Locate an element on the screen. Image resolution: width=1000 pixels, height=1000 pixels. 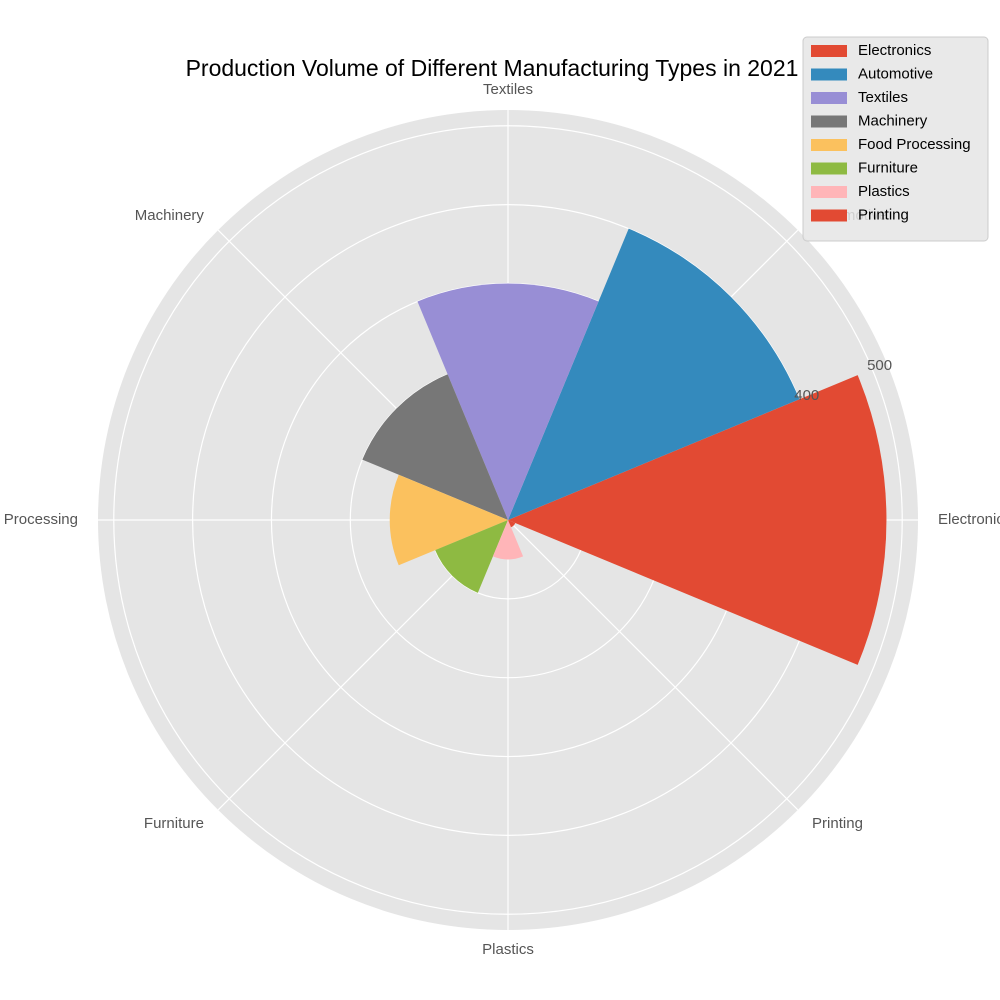
radial-tick-labels: 400 500 is located at coordinates (843, 380).